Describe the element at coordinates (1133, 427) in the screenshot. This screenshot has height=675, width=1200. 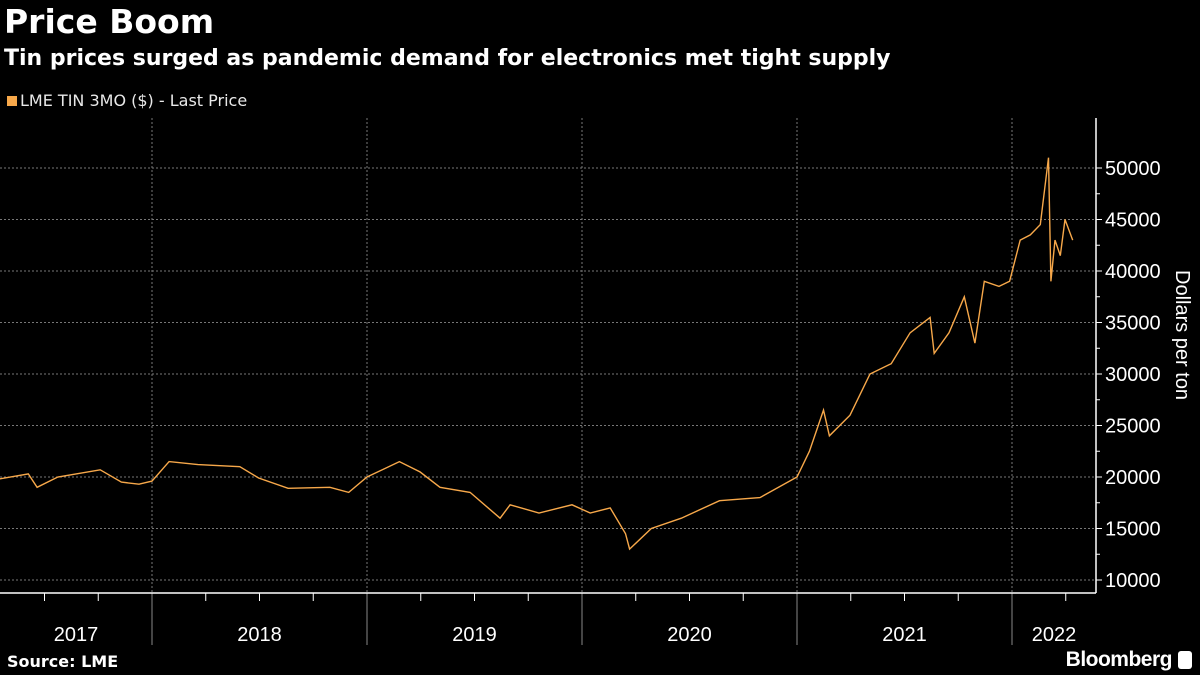
I see `y-tick-label: 25000` at that location.